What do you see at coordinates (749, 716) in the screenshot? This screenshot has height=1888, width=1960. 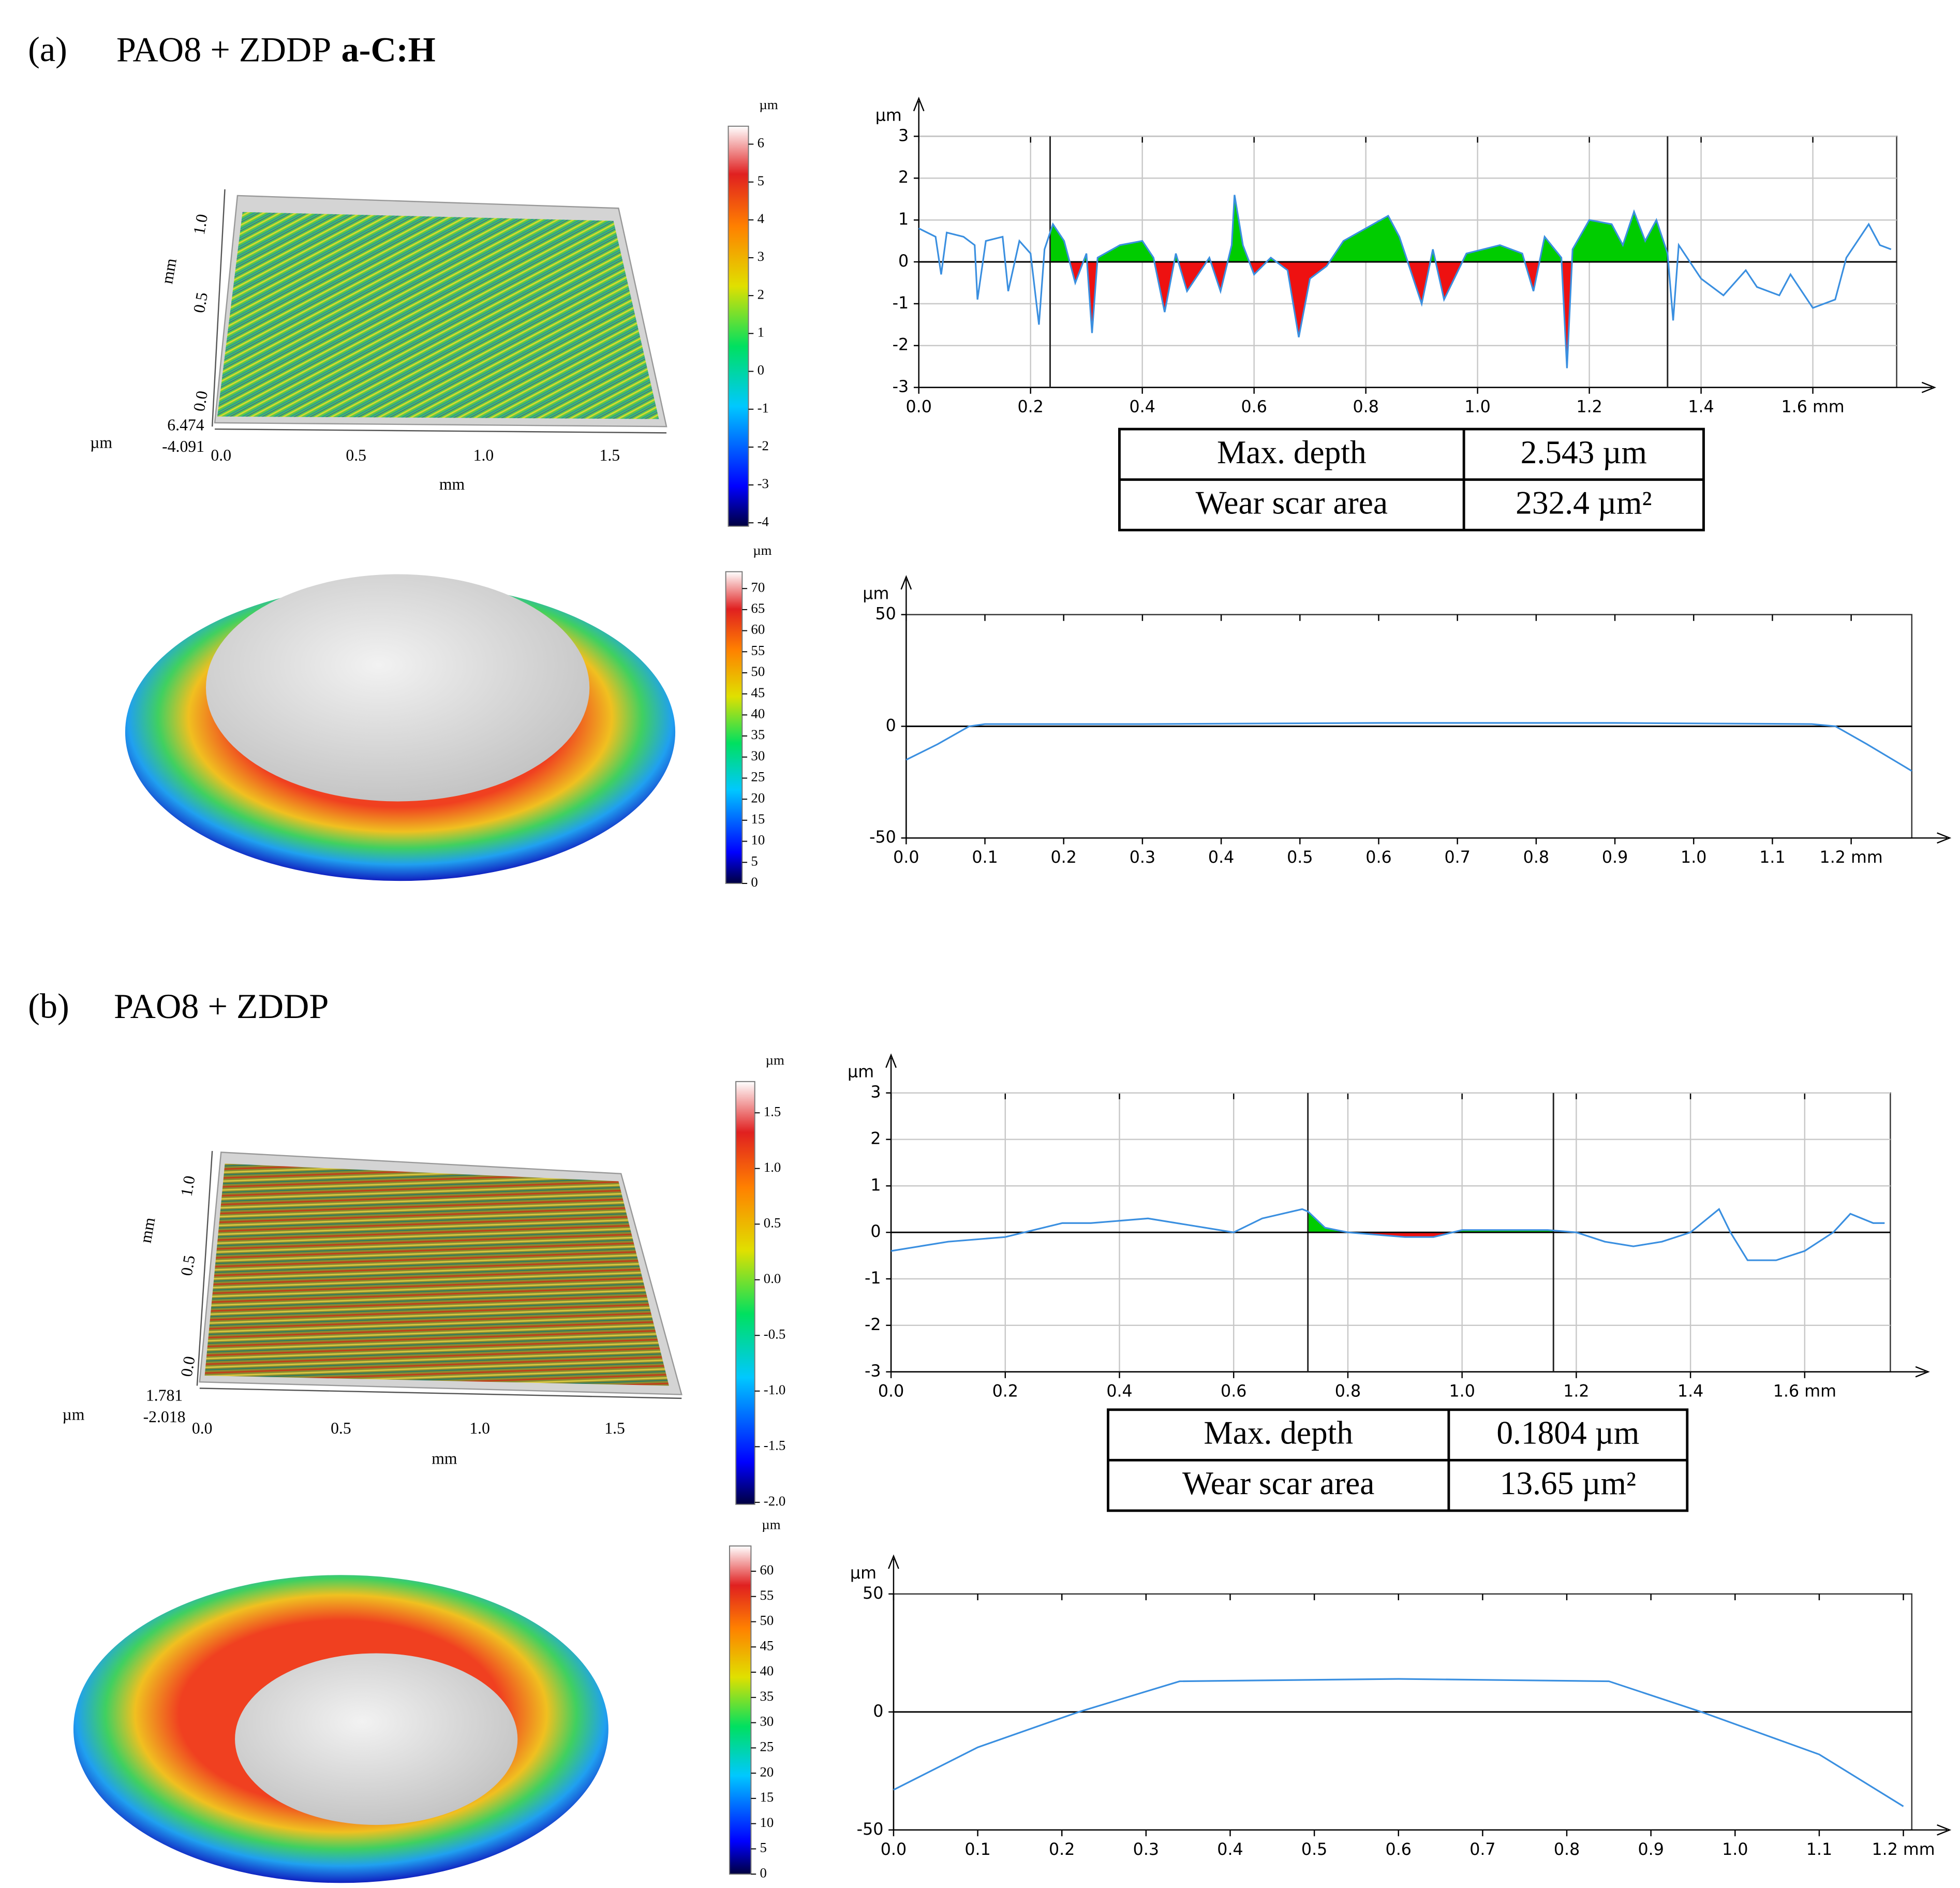 I see `colorbar: 0 5 10 15 20 25 30 35 40 45 50 55 60 65 70 µm` at bounding box center [749, 716].